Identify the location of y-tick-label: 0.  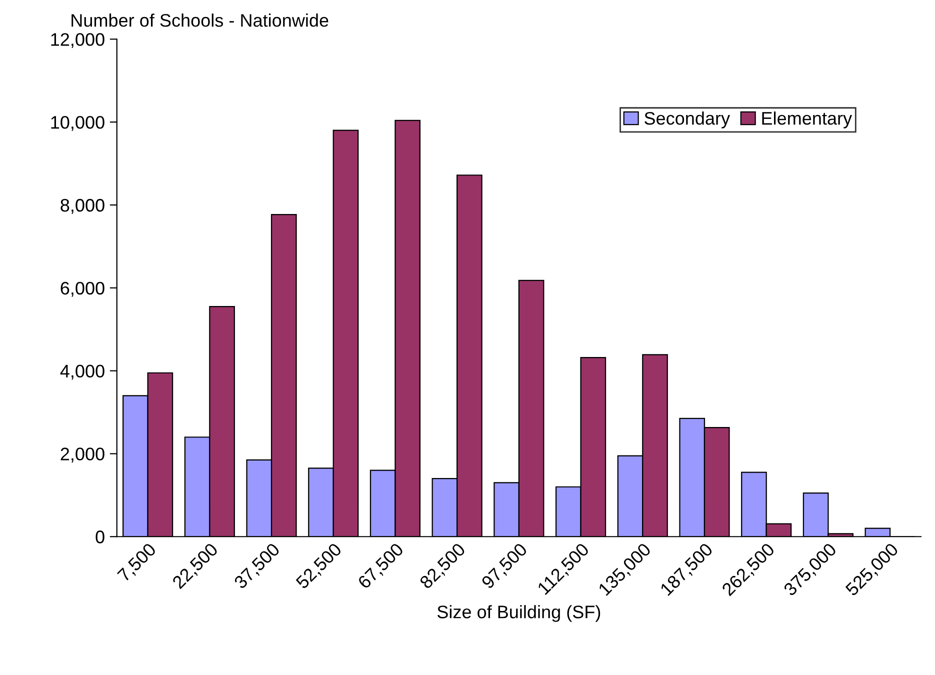
(100, 537).